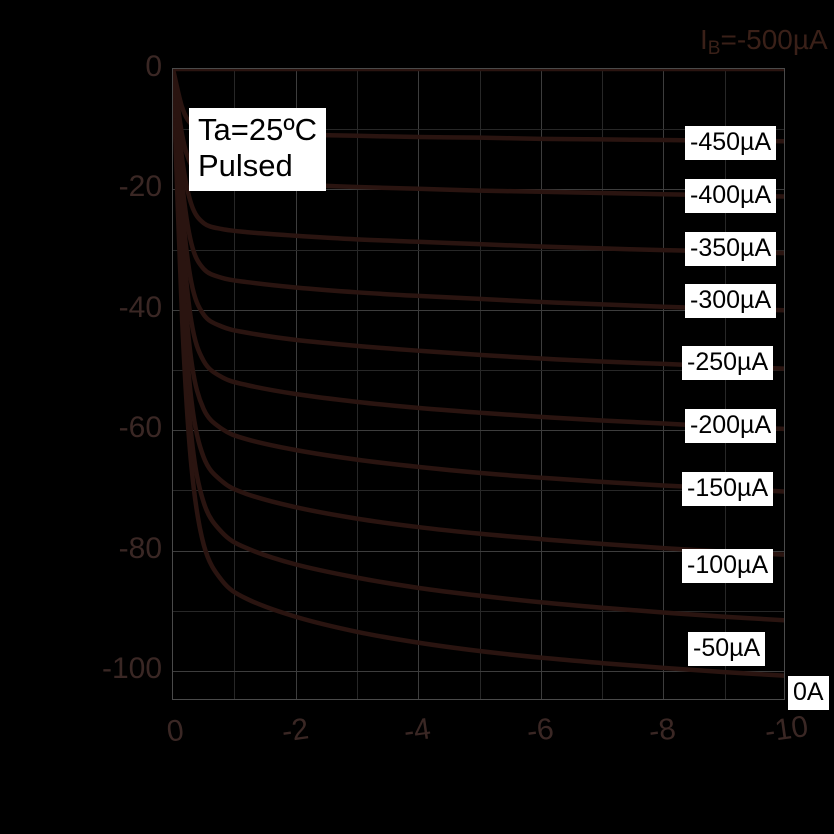 This screenshot has height=834, width=834. I want to click on curve-label: -100µA, so click(728, 566).